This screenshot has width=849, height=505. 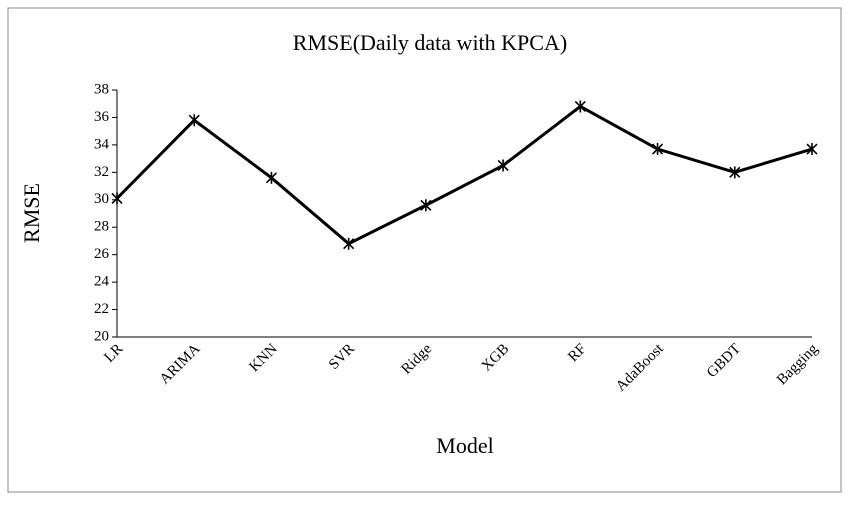 What do you see at coordinates (102, 254) in the screenshot?
I see `y-tick-label: 26` at bounding box center [102, 254].